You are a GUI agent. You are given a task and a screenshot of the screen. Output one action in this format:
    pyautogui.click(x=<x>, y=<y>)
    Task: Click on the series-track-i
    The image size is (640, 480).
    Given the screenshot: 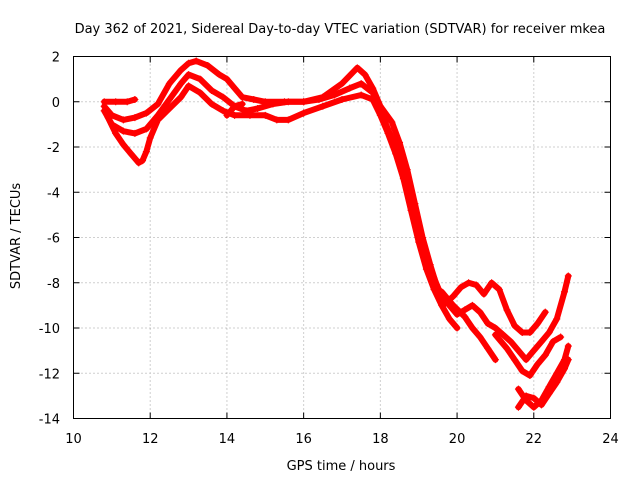 What is the action you would take?
    pyautogui.click(x=234, y=109)
    